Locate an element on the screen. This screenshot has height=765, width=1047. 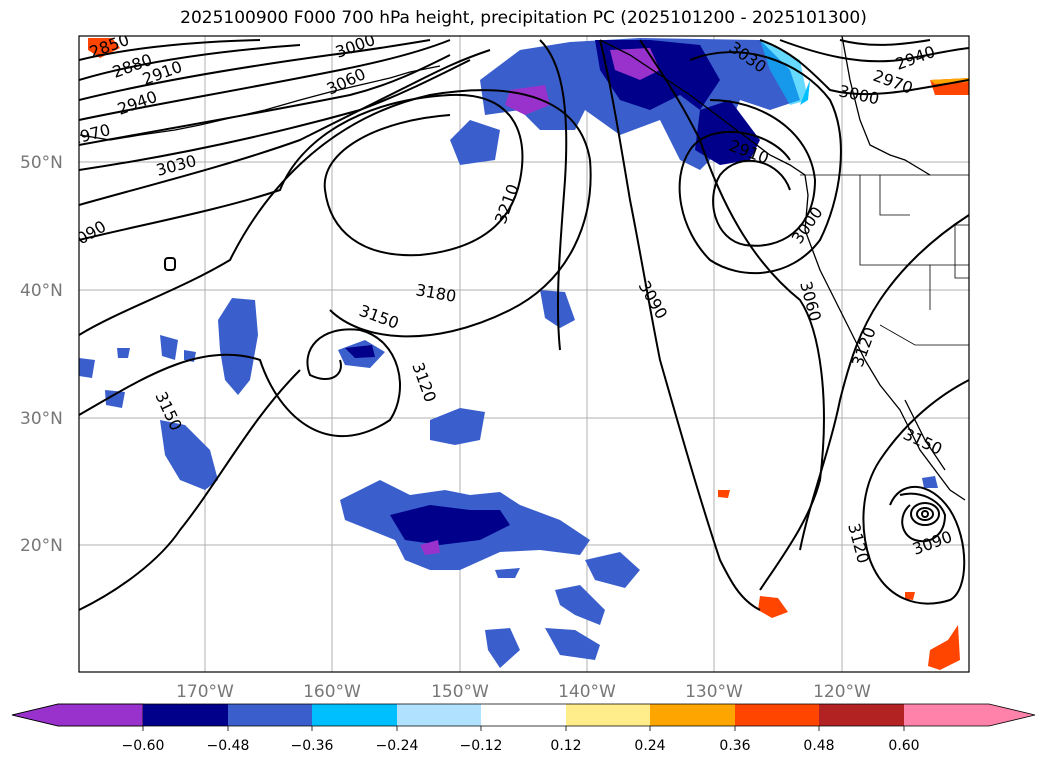
colorbar-tick-label: 0.48 is located at coordinates (818, 746).